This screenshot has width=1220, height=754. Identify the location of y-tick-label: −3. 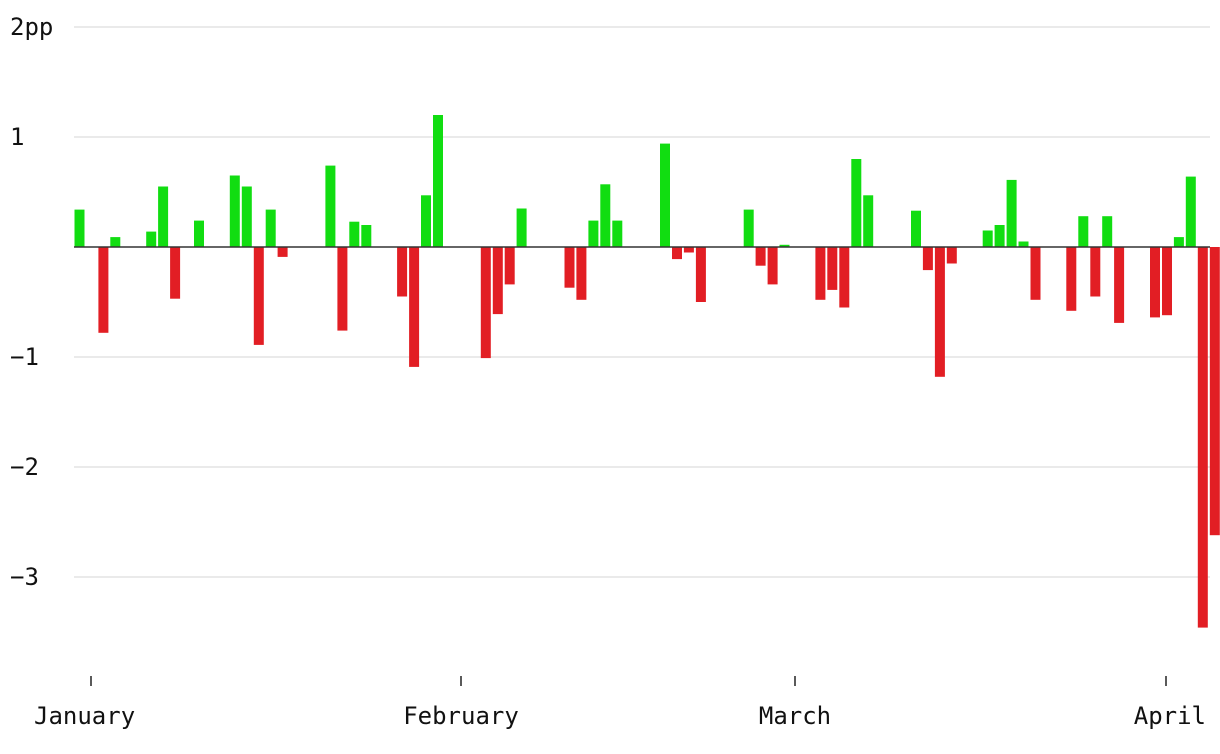
(24, 577).